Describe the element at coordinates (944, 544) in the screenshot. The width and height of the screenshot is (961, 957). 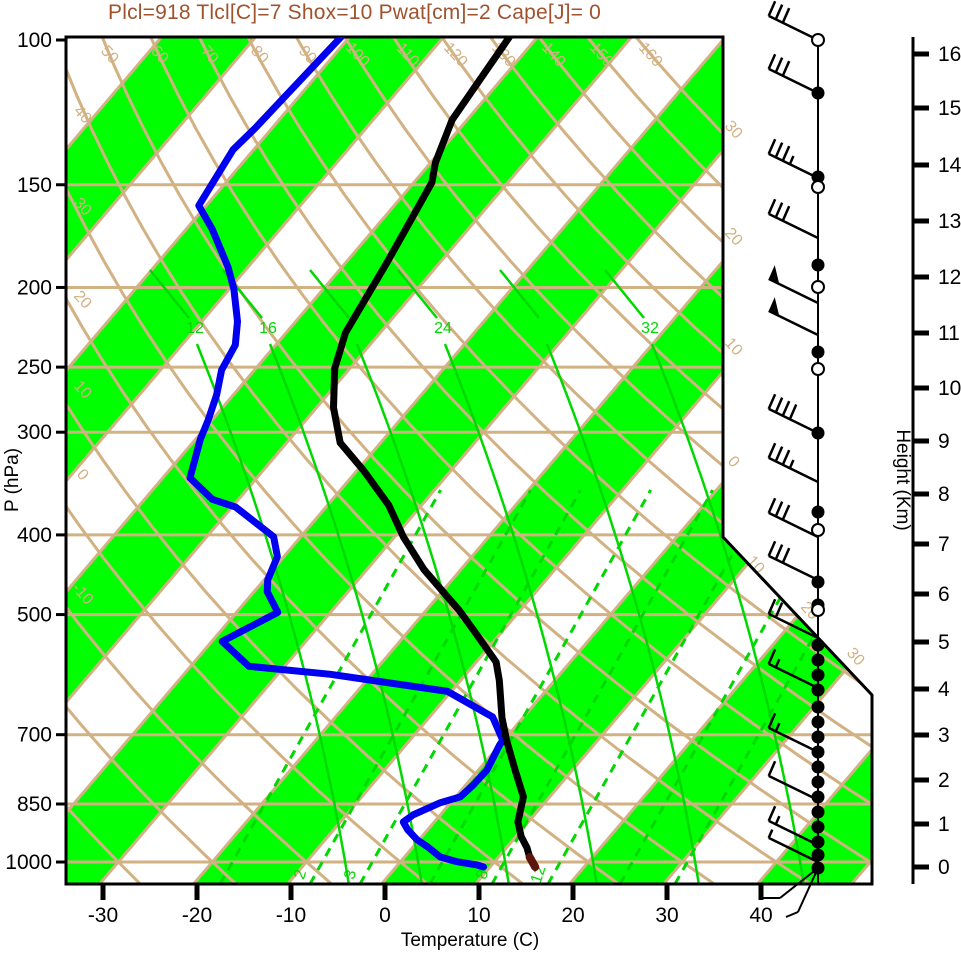
I see `height-tick-label: 7` at that location.